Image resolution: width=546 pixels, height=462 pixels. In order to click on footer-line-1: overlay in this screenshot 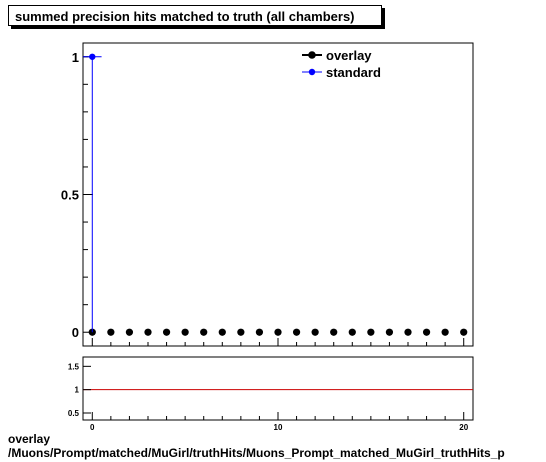, I will do `click(29, 439)`.